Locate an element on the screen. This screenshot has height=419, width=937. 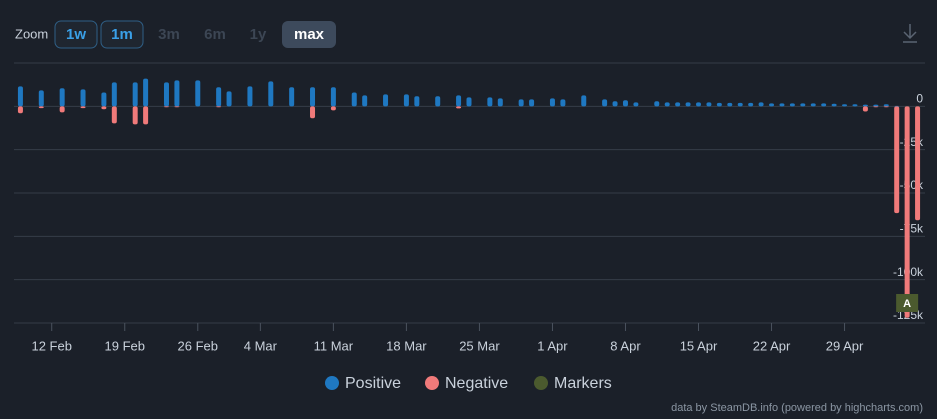
zoom-button-label: max is located at coordinates (309, 34).